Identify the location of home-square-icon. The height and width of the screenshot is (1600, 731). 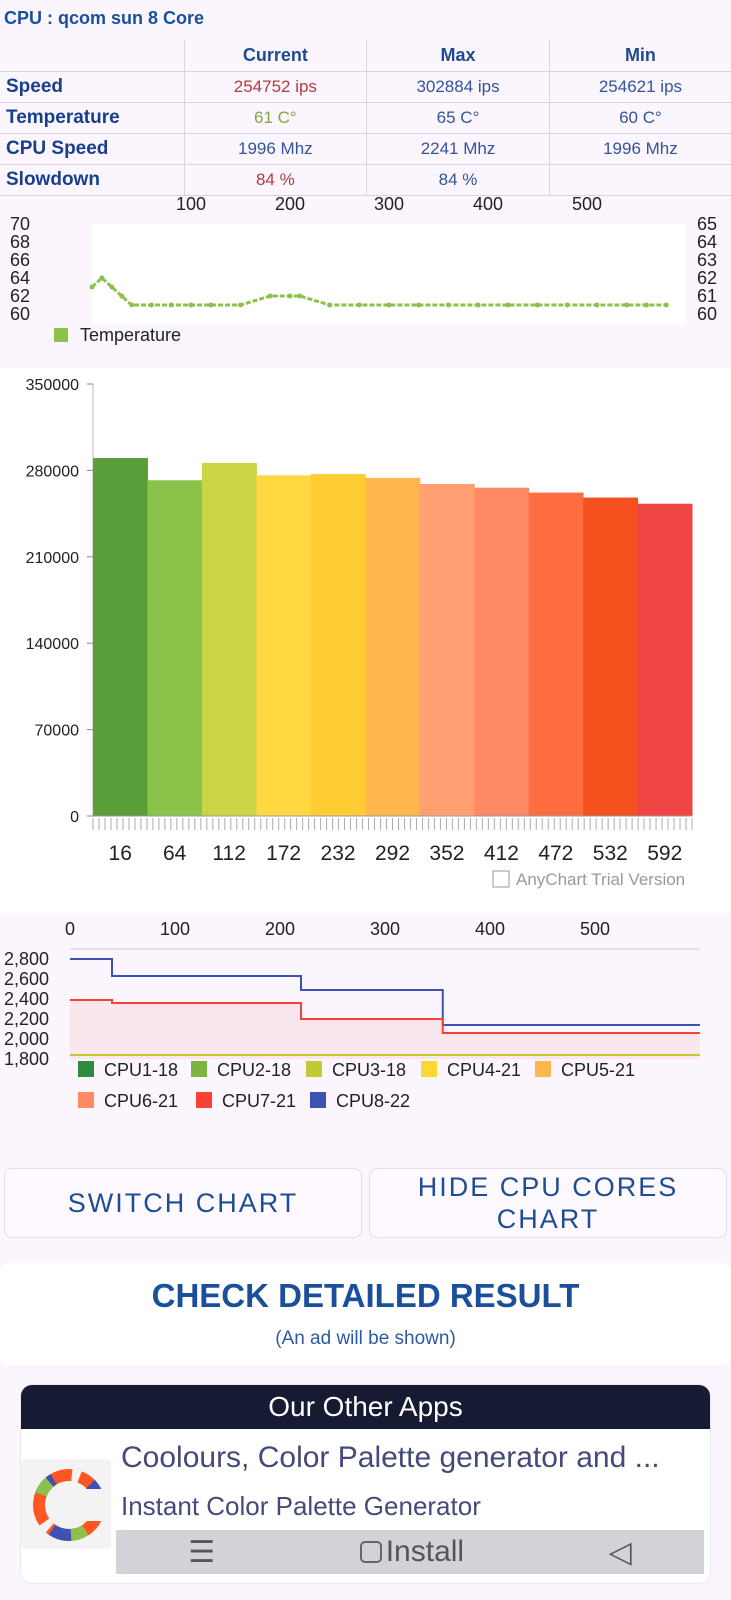
(370, 1552).